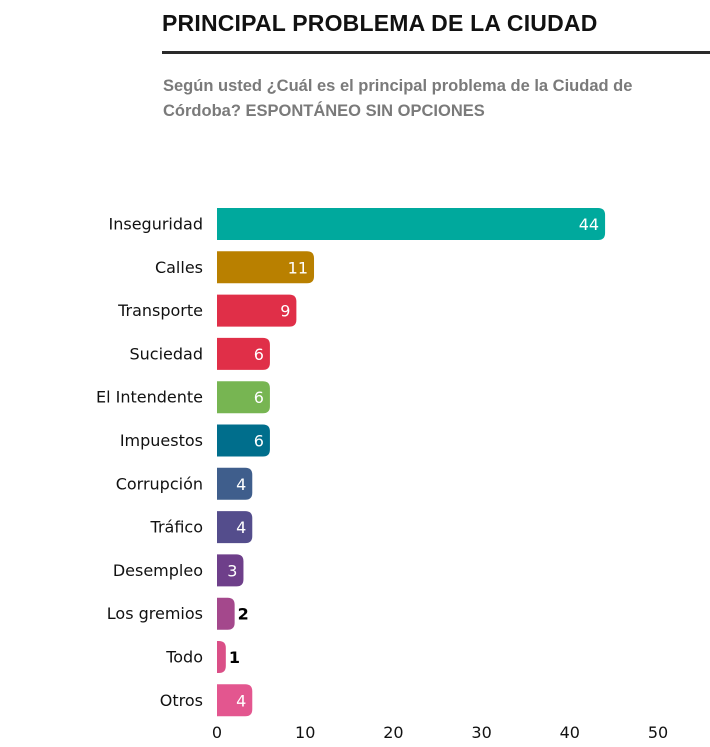  I want to click on x-tick-label: 10, so click(305, 732).